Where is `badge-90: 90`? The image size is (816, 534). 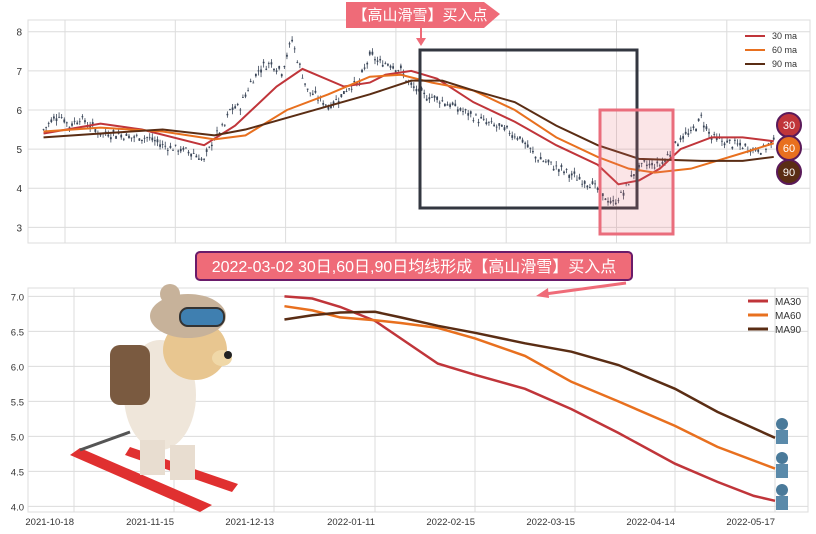 badge-90: 90 is located at coordinates (789, 172).